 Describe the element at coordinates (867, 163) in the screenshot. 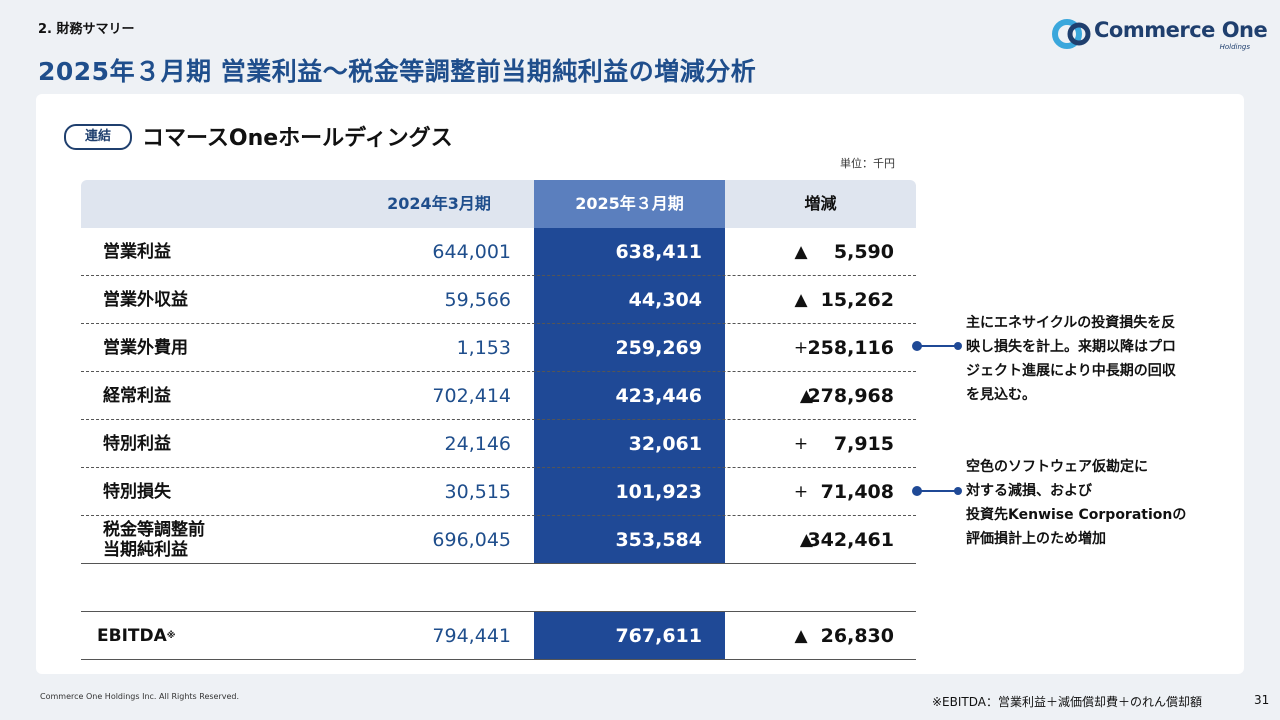

I see `unit-label: 単位：千円` at that location.